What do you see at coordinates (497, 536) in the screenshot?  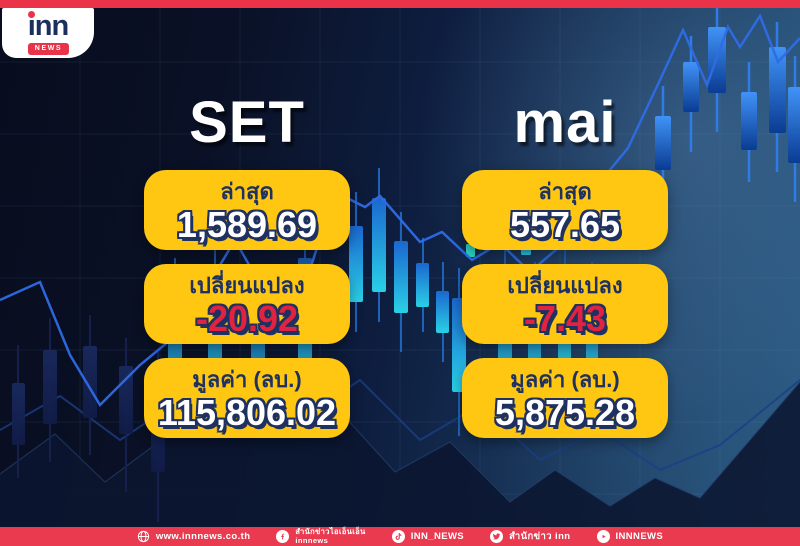 I see `twitter-icon` at bounding box center [497, 536].